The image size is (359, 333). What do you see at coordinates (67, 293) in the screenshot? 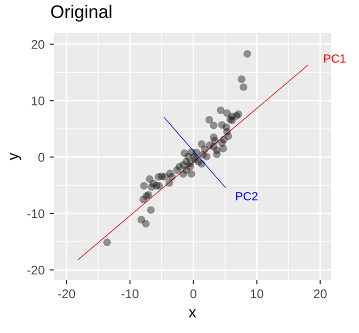
I see `x-tick-label: -20` at bounding box center [67, 293].